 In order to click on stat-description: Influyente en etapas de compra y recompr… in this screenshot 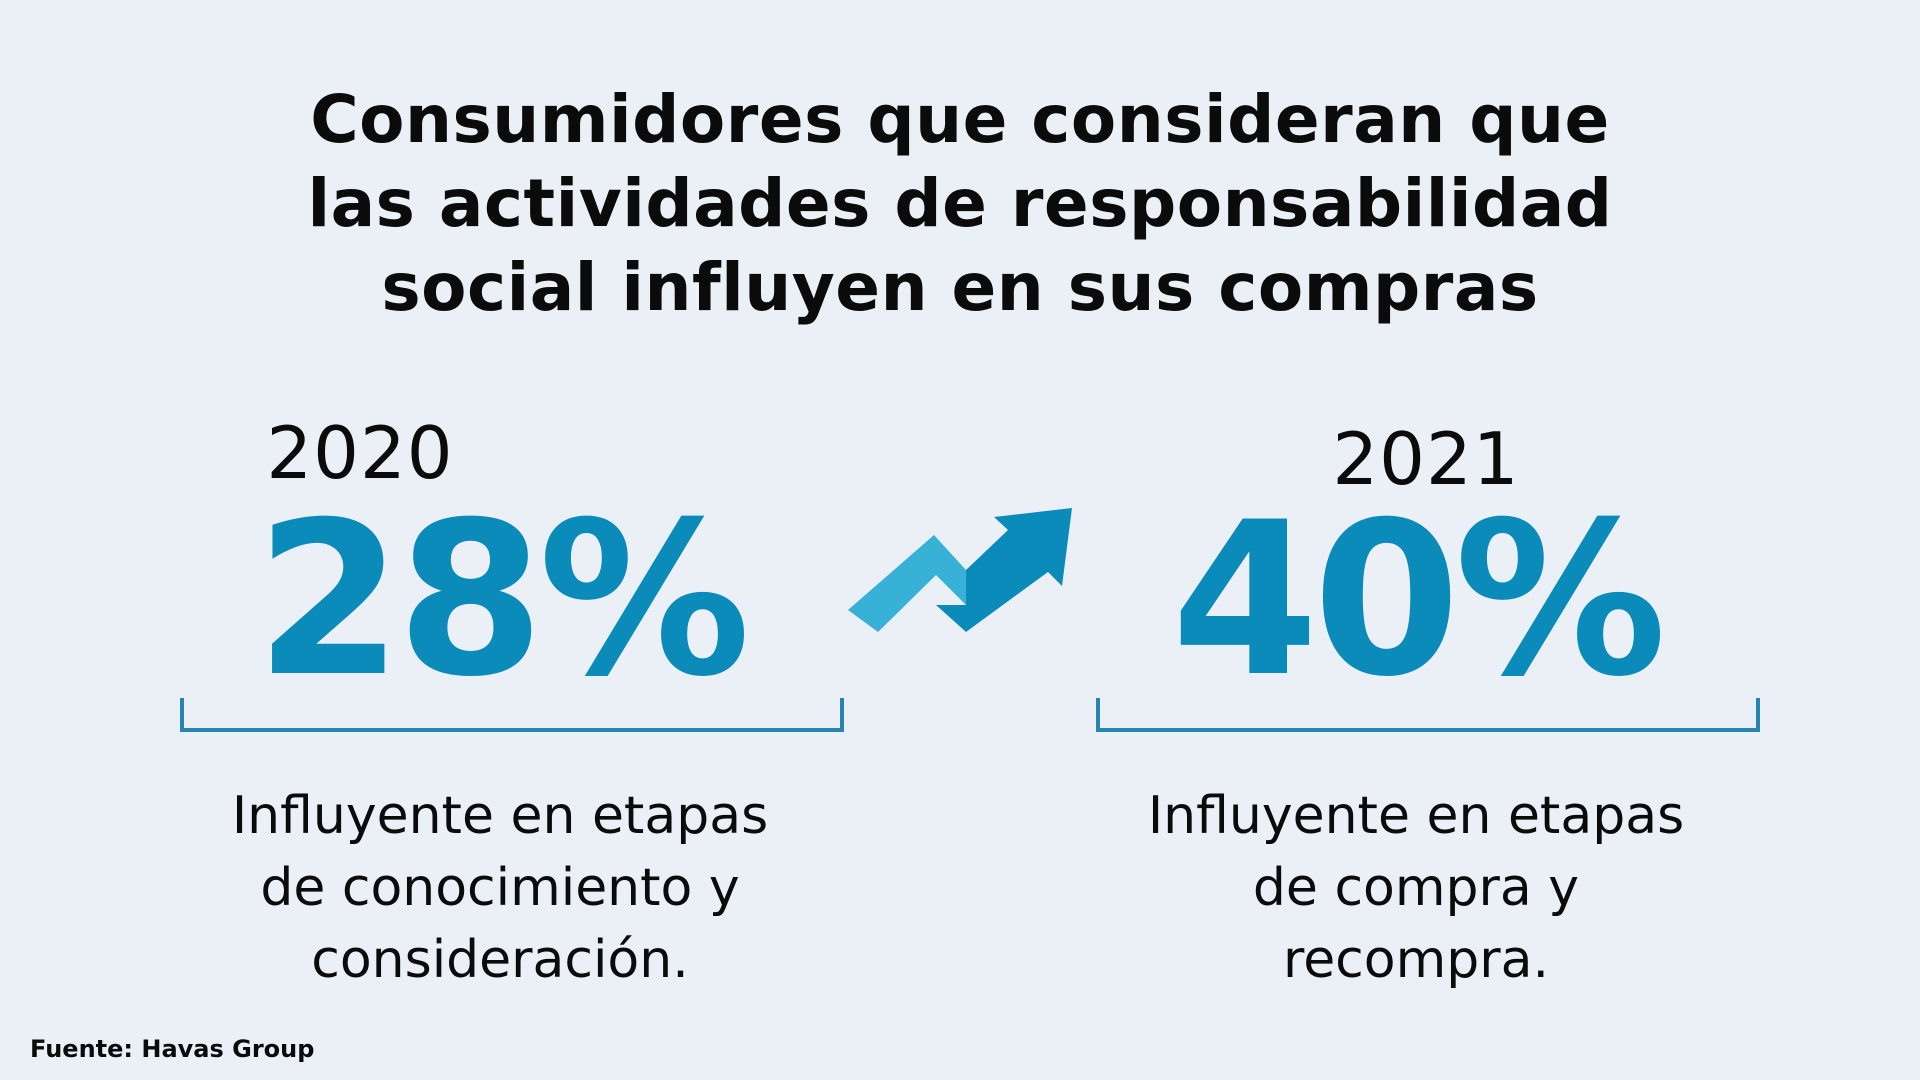, I will do `click(1416, 888)`.